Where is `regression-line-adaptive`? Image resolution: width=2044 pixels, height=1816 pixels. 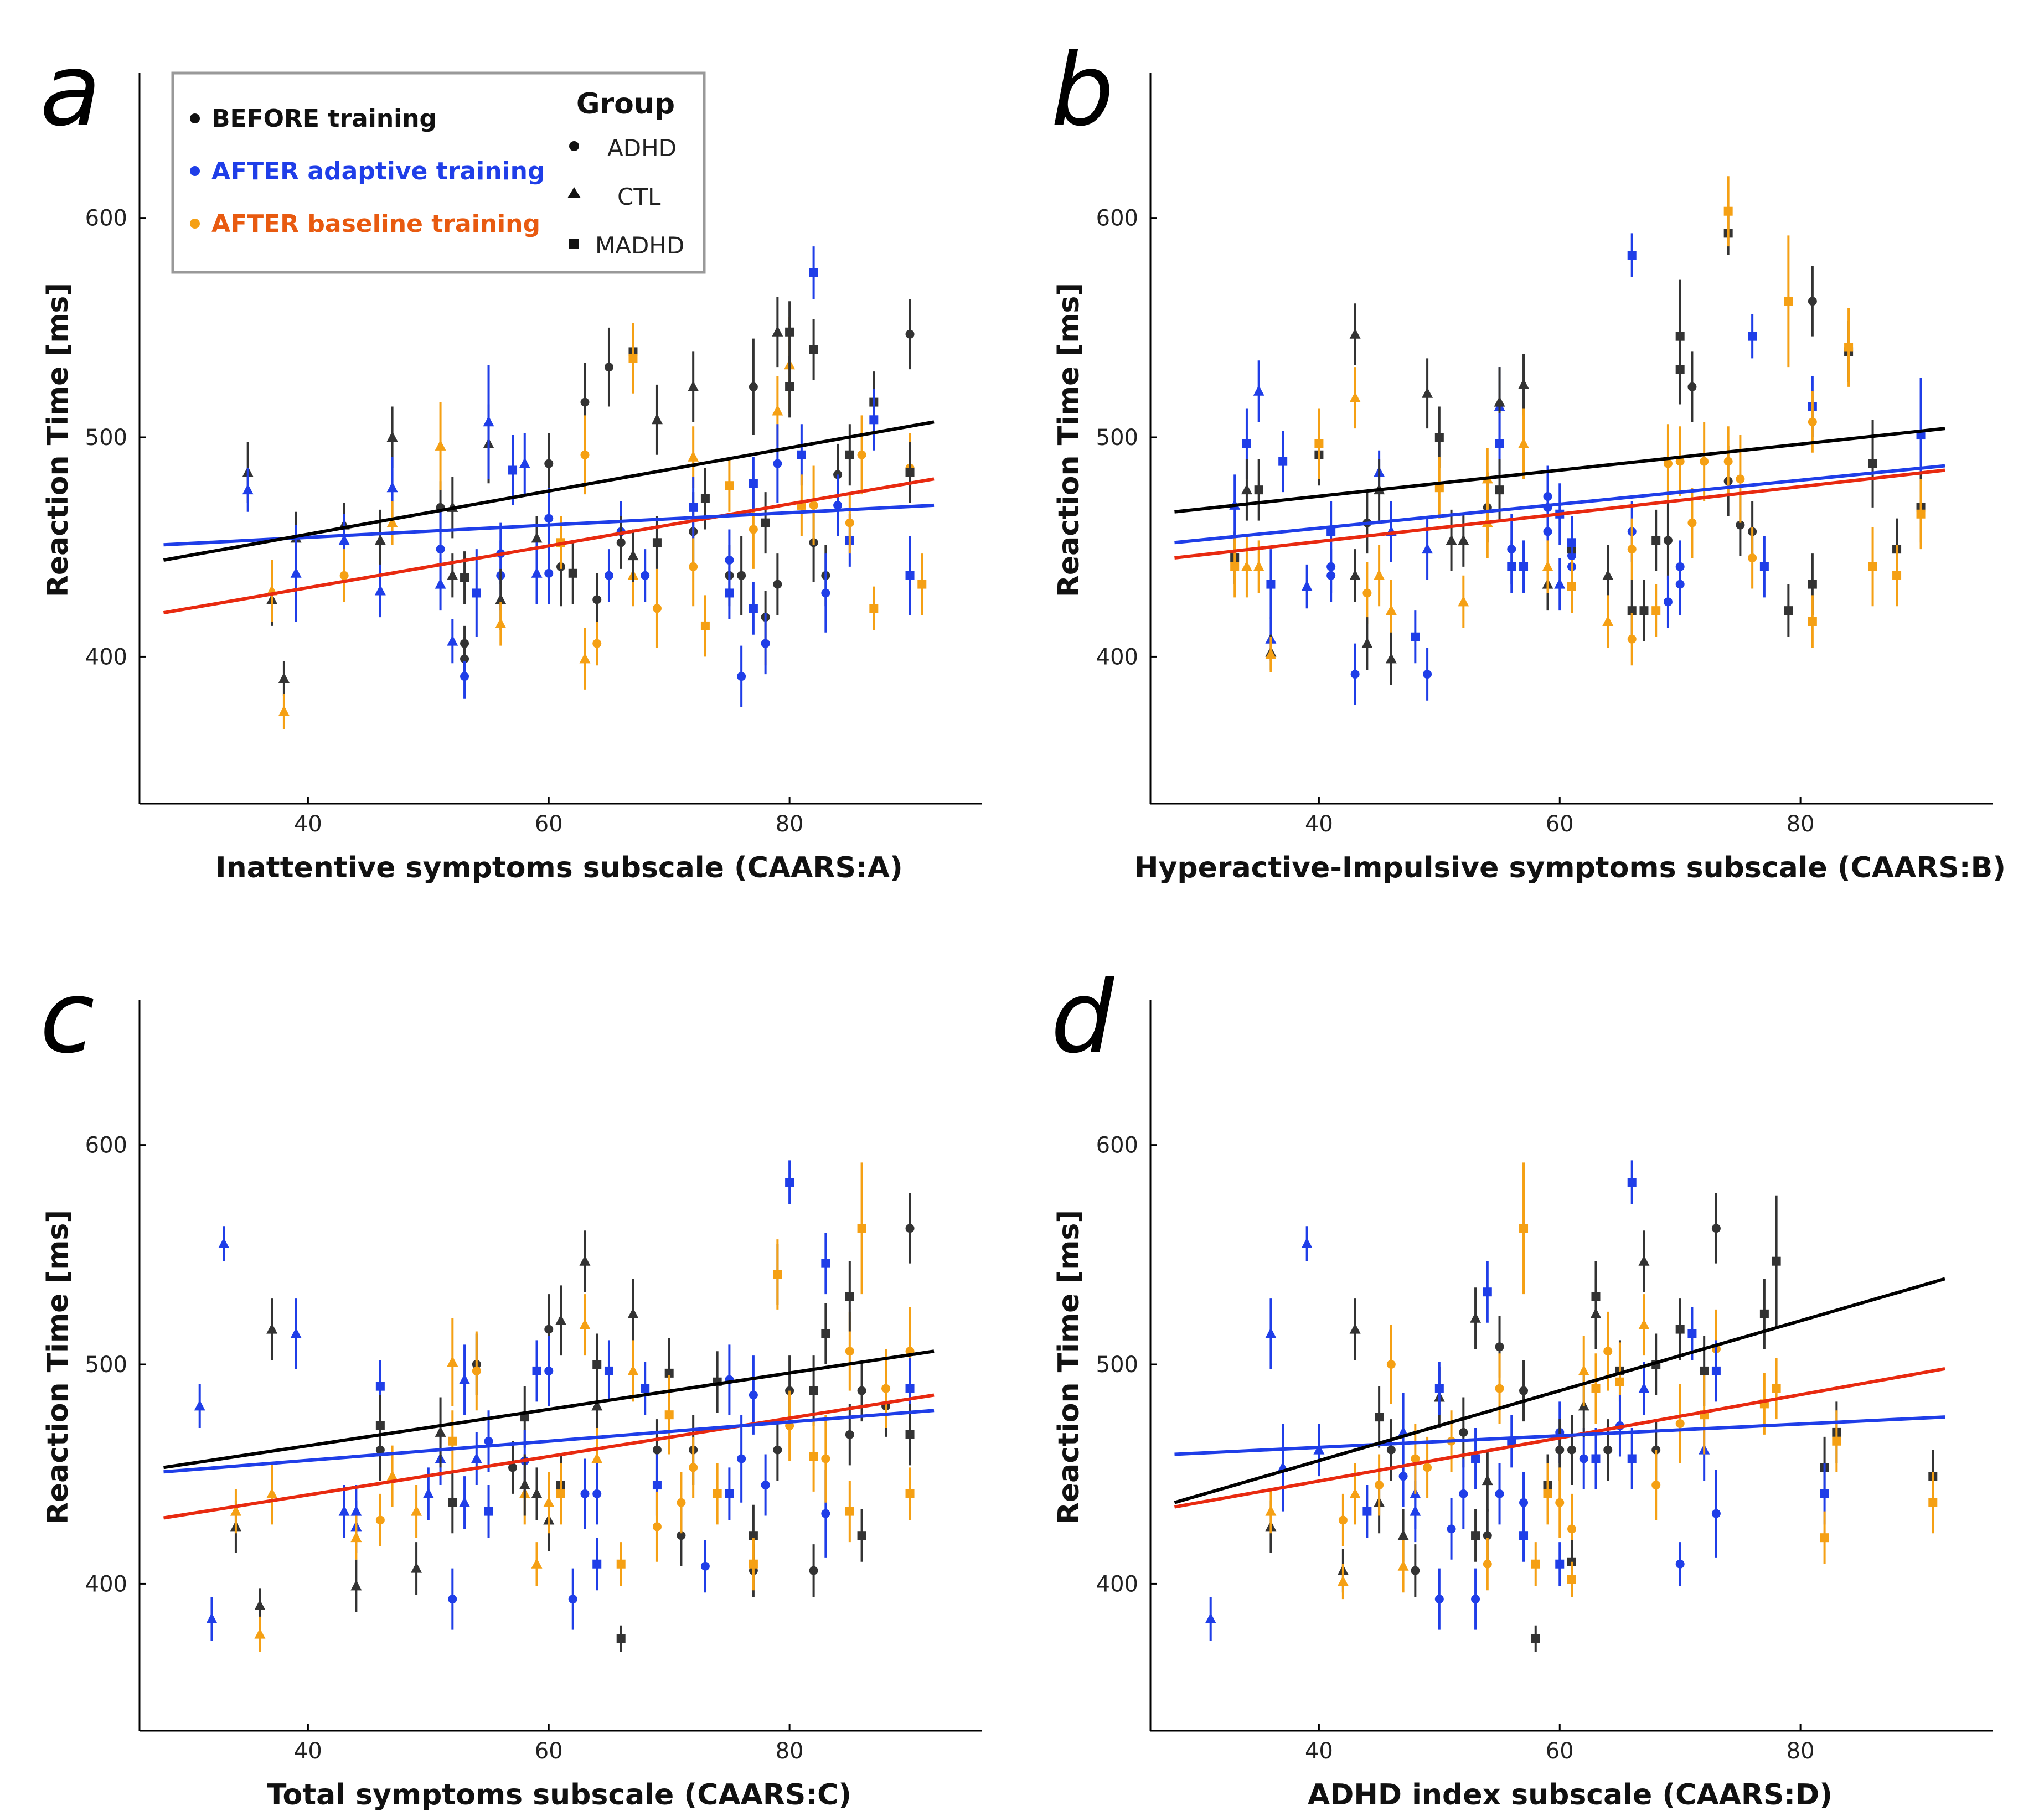 regression-line-adaptive is located at coordinates (549, 1441).